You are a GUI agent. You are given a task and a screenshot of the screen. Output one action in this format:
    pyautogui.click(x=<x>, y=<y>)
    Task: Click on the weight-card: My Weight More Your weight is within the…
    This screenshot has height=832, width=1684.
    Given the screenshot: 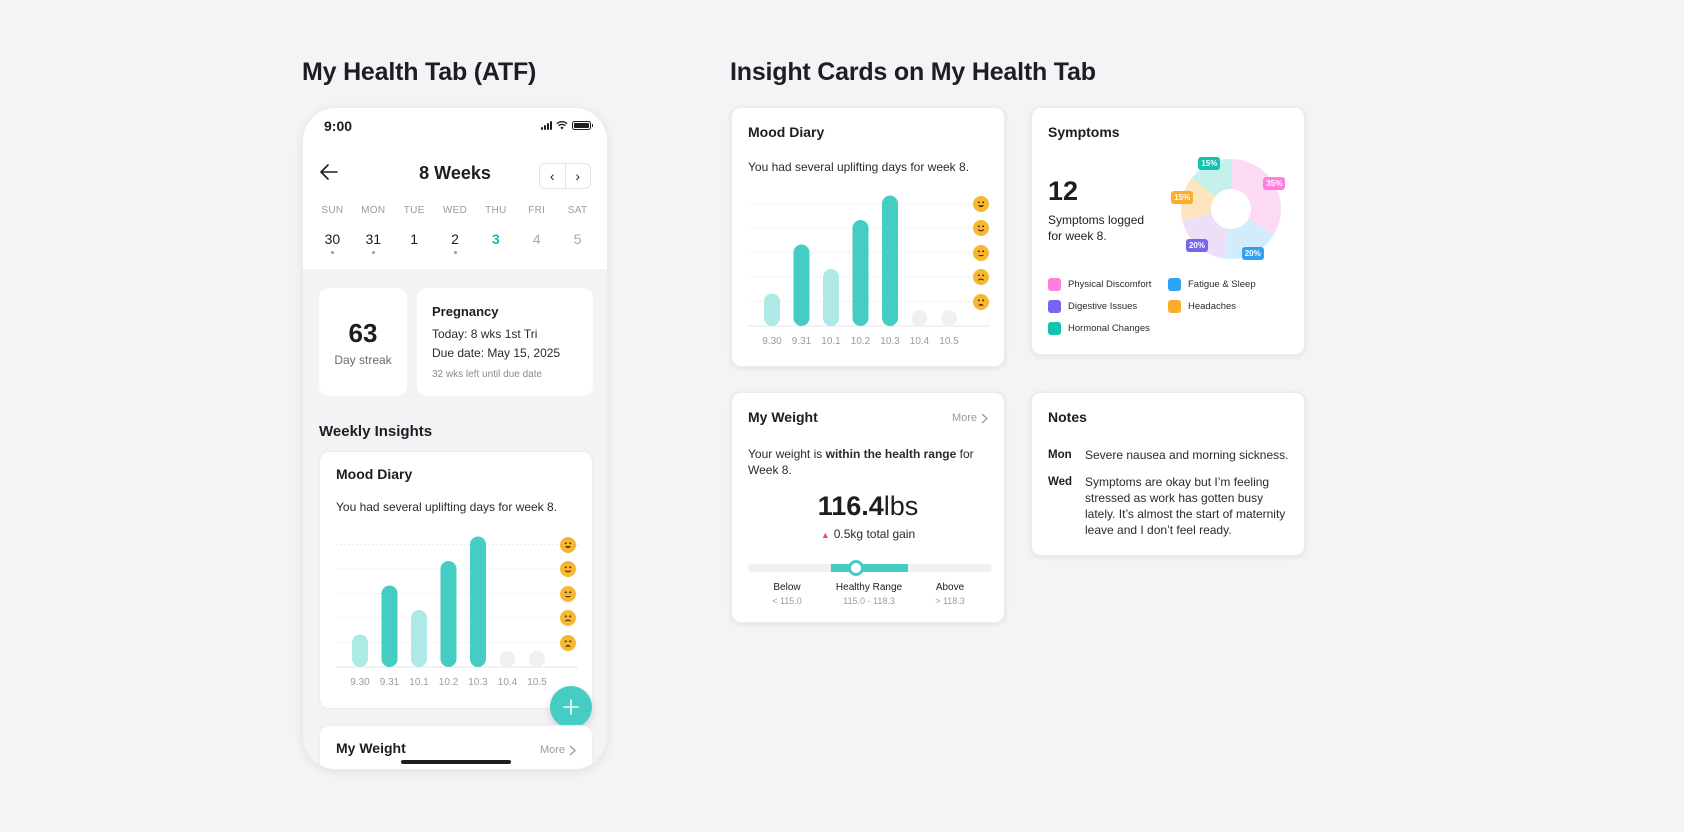 What is the action you would take?
    pyautogui.click(x=868, y=507)
    